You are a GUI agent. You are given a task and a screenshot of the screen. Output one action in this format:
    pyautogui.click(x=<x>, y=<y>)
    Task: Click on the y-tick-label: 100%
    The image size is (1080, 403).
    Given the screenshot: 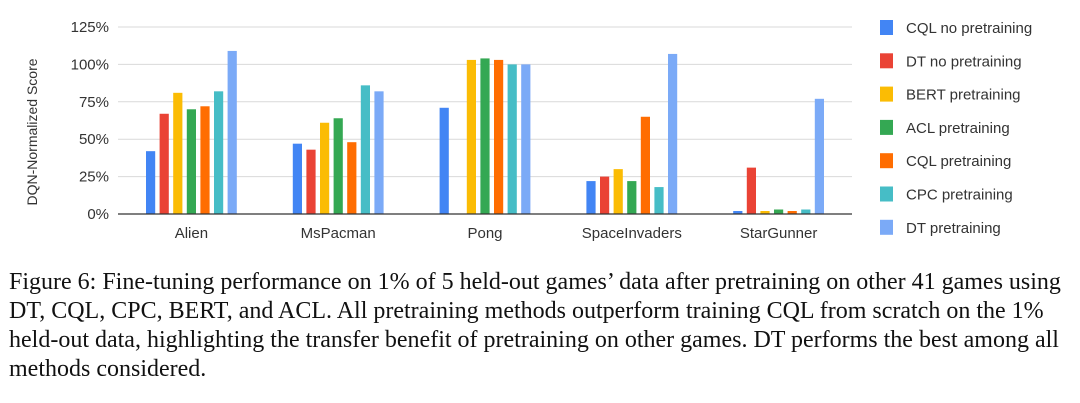 What is the action you would take?
    pyautogui.click(x=90, y=64)
    